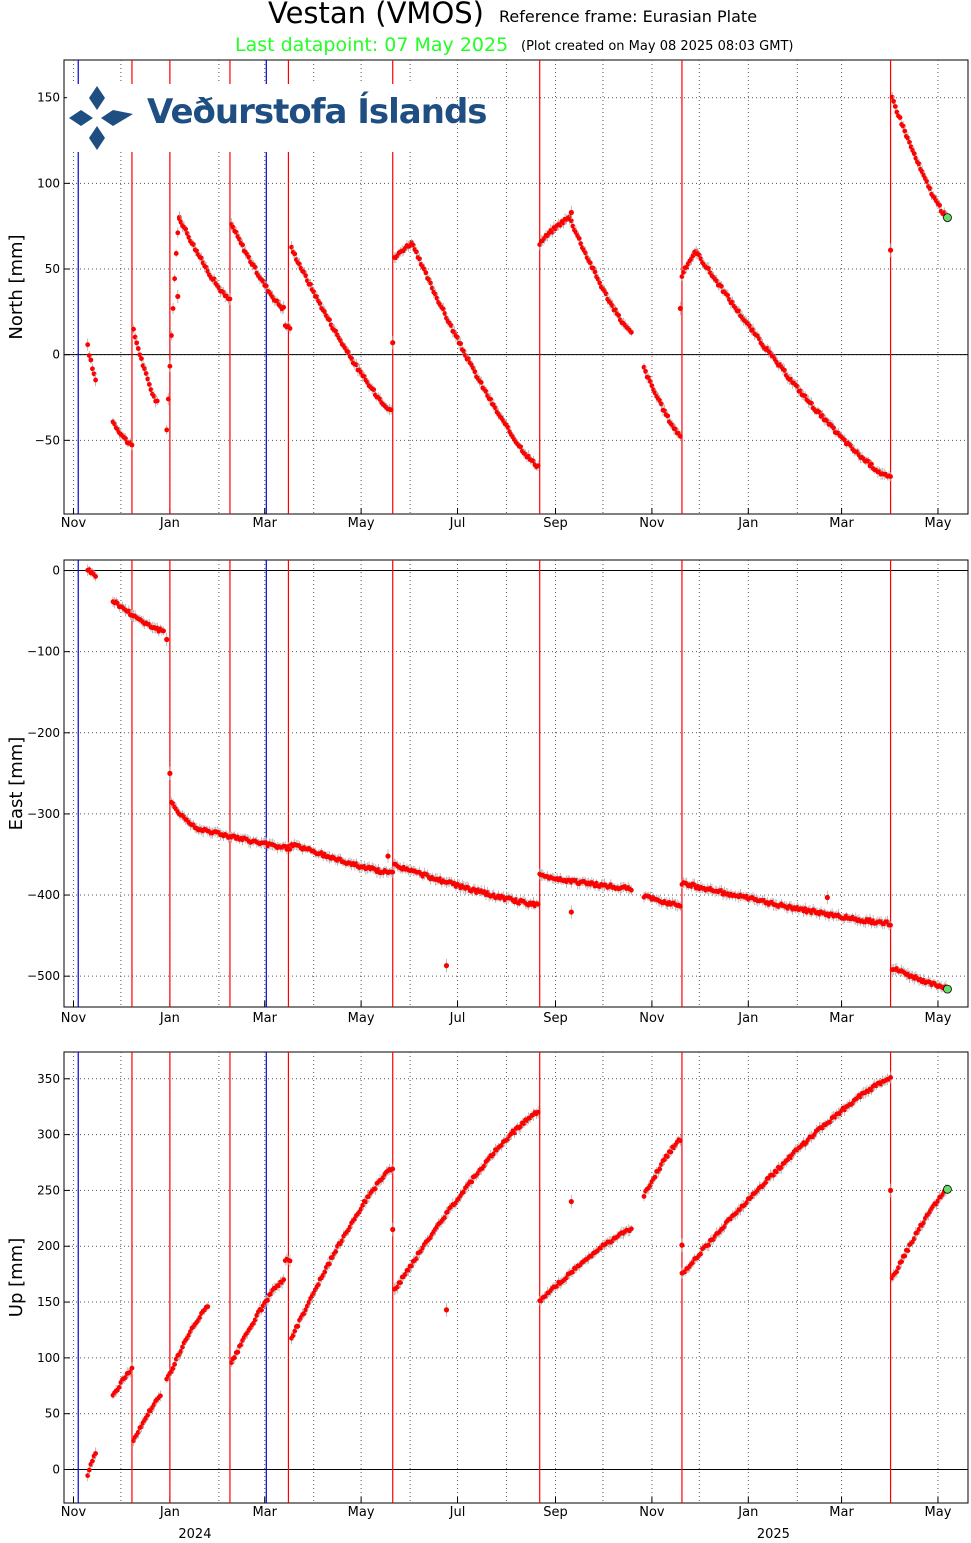  What do you see at coordinates (43, 895) in the screenshot?
I see `y-tick-label: −400` at bounding box center [43, 895].